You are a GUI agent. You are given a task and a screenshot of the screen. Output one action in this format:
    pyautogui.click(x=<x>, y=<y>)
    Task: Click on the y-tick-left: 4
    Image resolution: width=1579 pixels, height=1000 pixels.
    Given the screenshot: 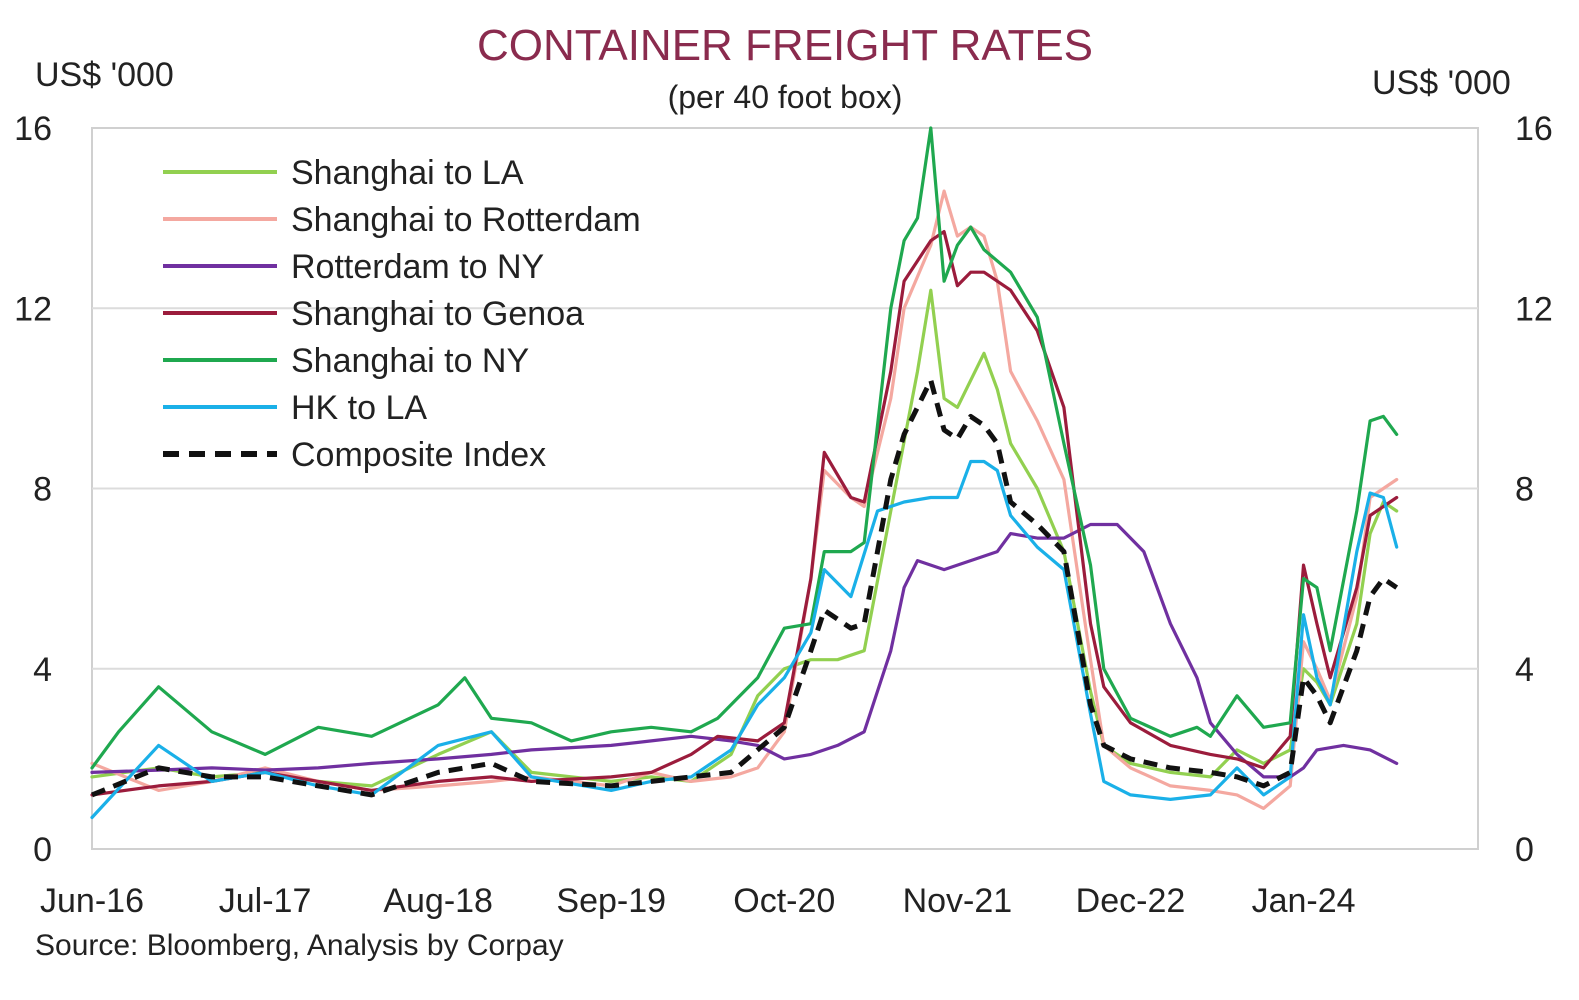 What is the action you would take?
    pyautogui.click(x=42, y=670)
    